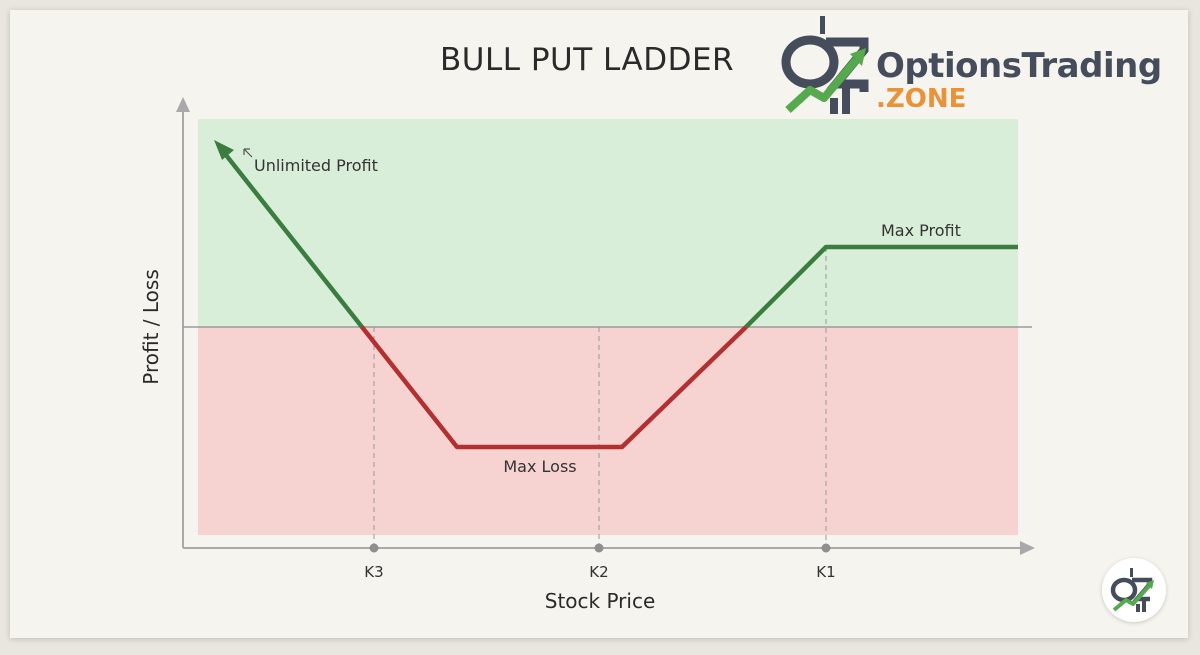 This screenshot has height=655, width=1200. Describe the element at coordinates (316, 165) in the screenshot. I see `annotation-unlimited-profit: Unlimited Profit` at that location.